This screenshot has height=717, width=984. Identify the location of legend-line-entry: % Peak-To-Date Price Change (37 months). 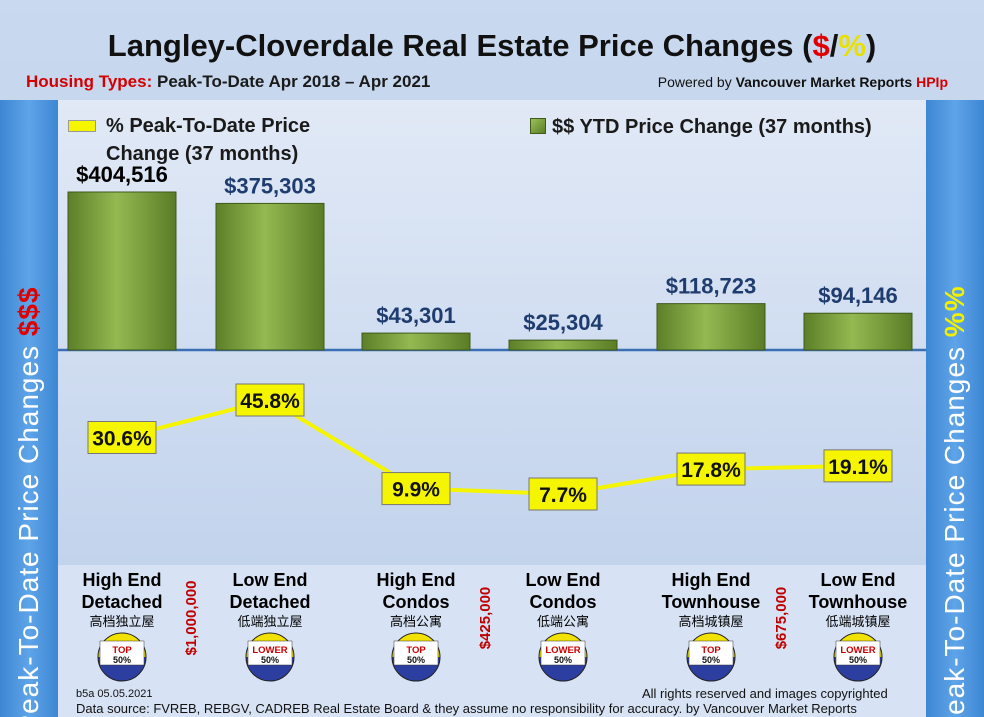
(207, 140).